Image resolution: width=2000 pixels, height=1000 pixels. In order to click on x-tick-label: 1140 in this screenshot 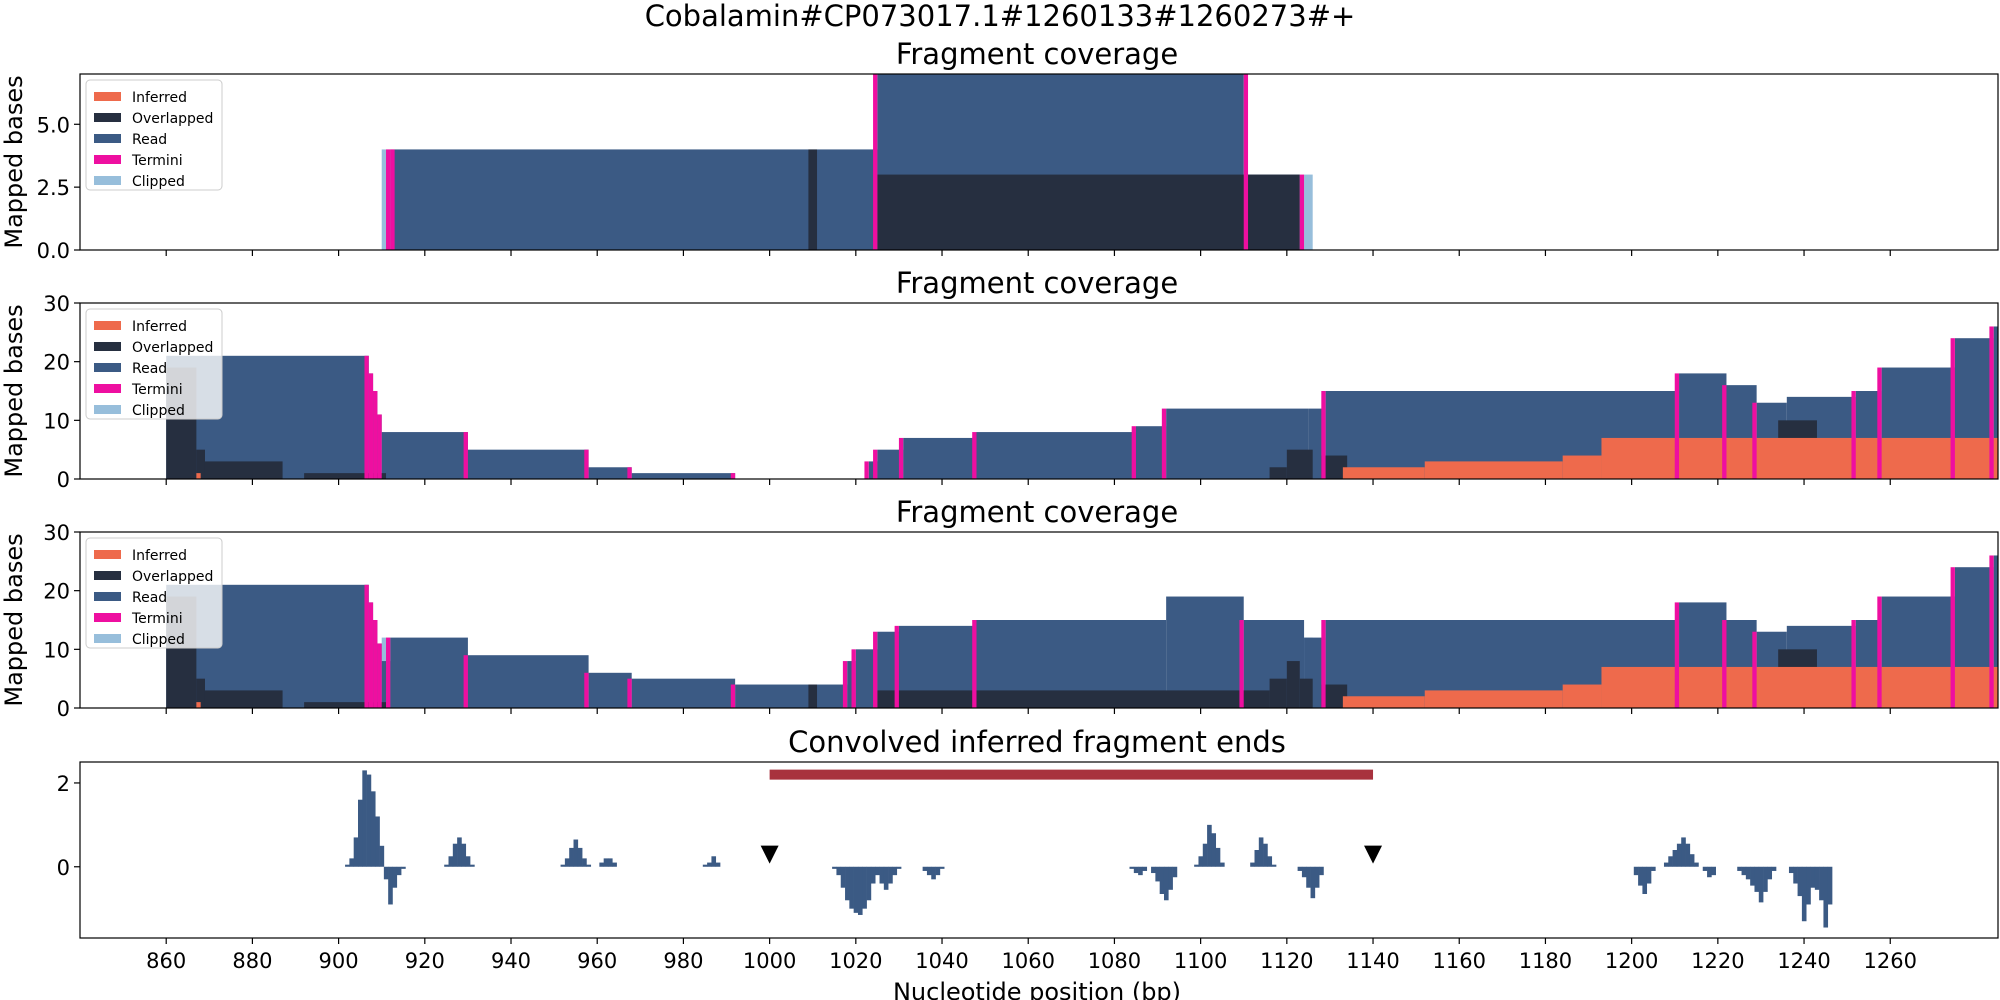, I will do `click(1372, 961)`.